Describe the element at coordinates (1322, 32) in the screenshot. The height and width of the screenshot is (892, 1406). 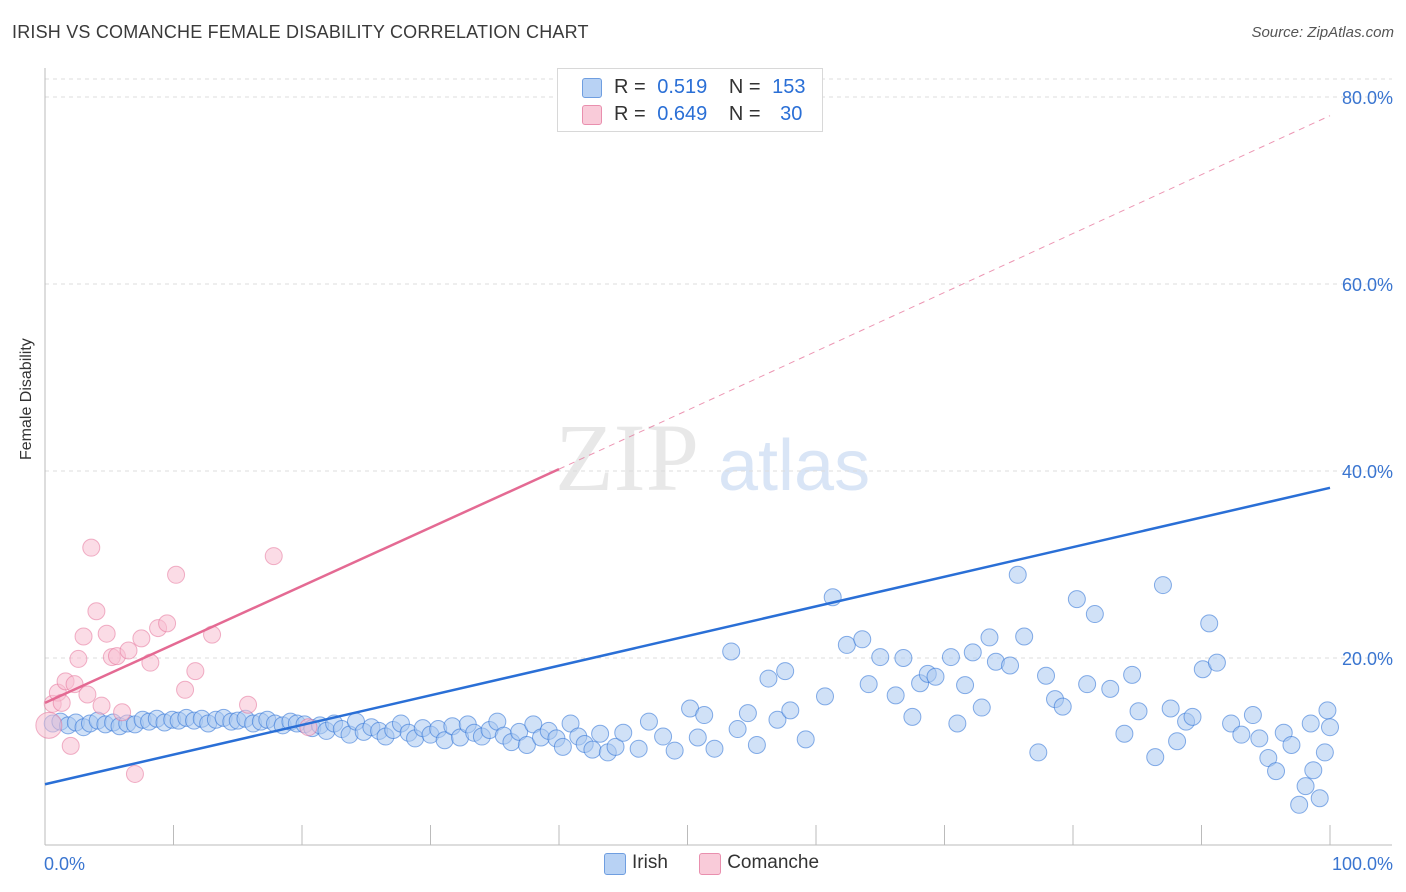
I see `source-label: Source: ZipAtlas.com` at that location.